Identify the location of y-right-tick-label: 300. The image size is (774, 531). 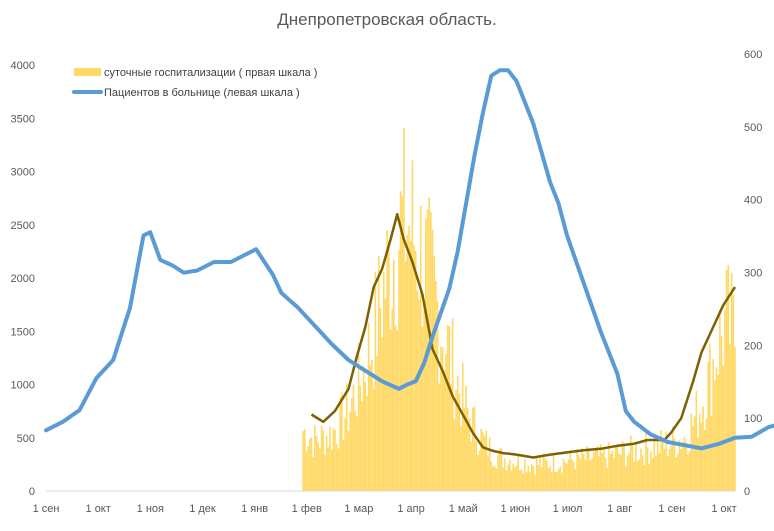
(753, 274).